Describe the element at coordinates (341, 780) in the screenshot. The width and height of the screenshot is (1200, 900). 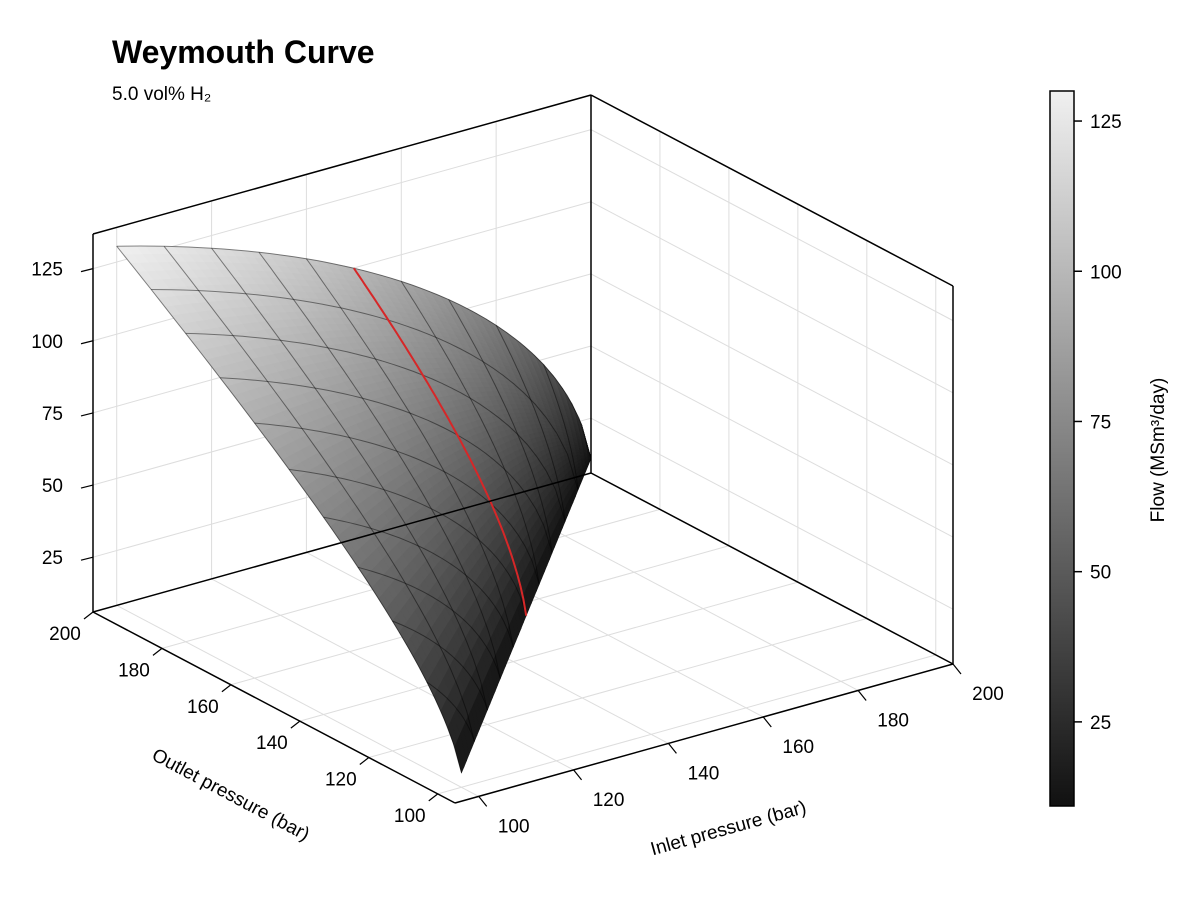
I see `x-tick-label: 120` at that location.